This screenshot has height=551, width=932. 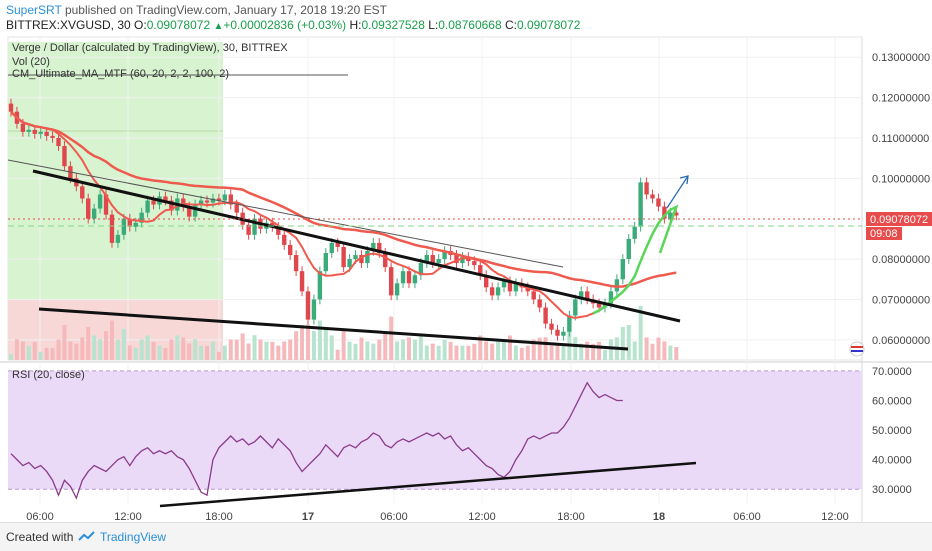 I want to click on y-tick-label: 0.08000000, so click(x=901, y=260).